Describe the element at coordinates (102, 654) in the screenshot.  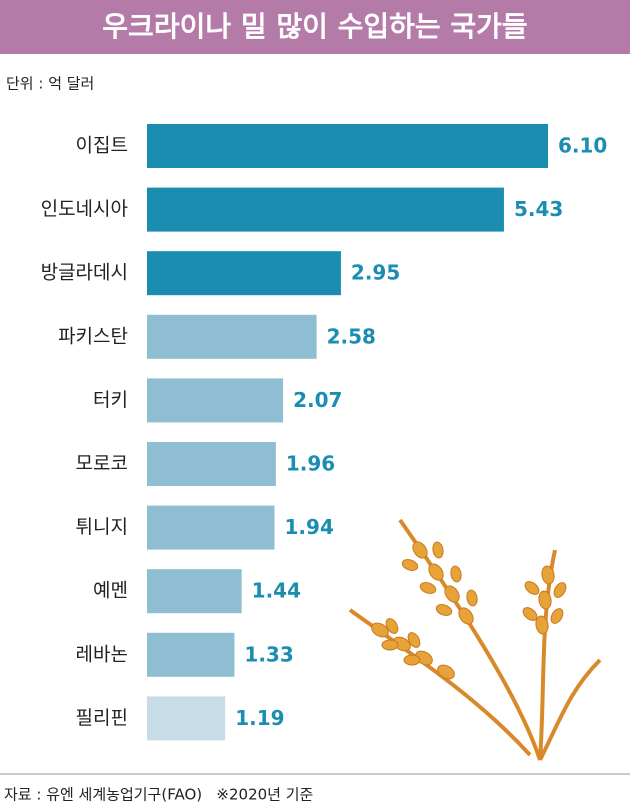
I see `category-label: 레바논` at that location.